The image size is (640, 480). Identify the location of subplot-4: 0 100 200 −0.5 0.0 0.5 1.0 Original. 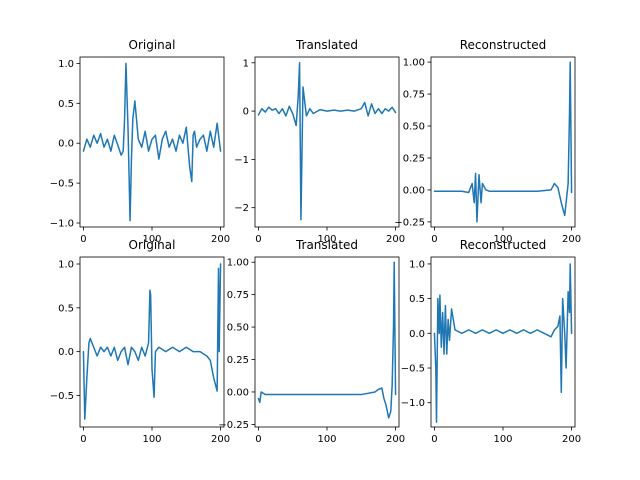
(140, 341).